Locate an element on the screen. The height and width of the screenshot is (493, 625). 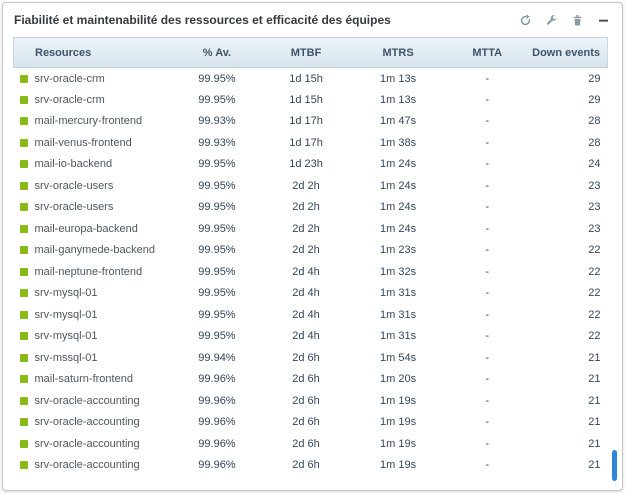
mtbf-cell: 1d 15h is located at coordinates (306, 78).